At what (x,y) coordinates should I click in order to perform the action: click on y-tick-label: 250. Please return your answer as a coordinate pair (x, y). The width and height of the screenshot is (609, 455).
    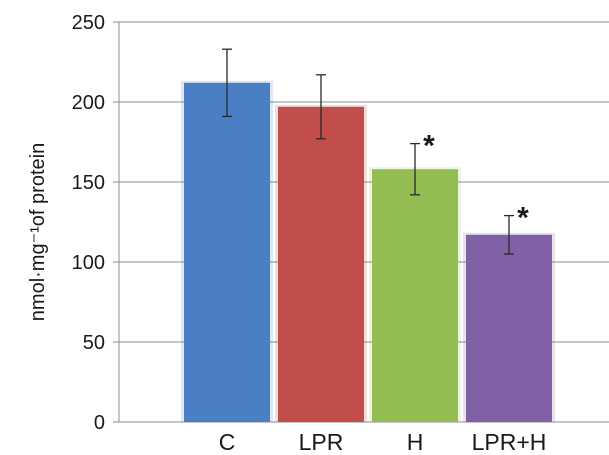
    Looking at the image, I should click on (88, 23).